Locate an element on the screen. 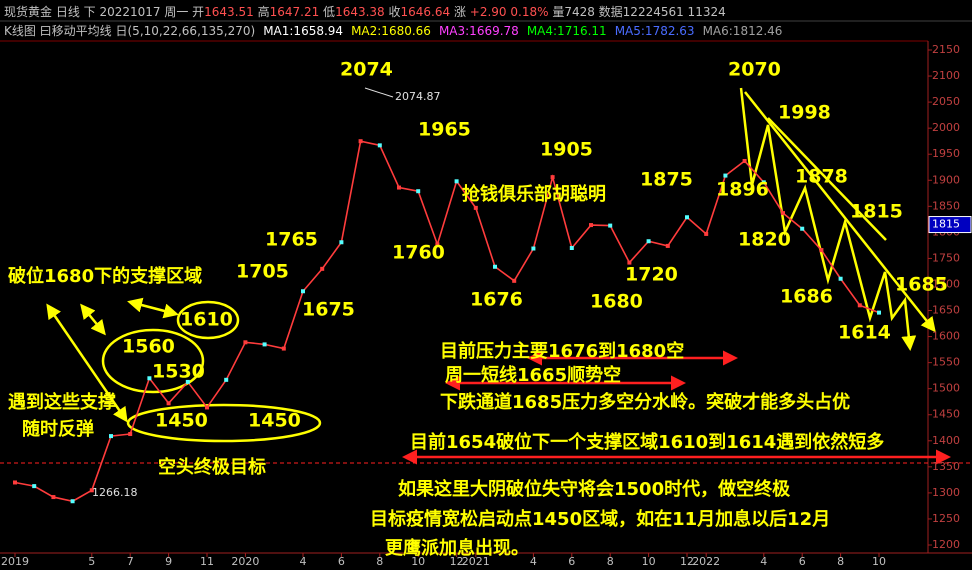 This screenshot has height=570, width=972. y-tick-label: 1900 is located at coordinates (946, 179).